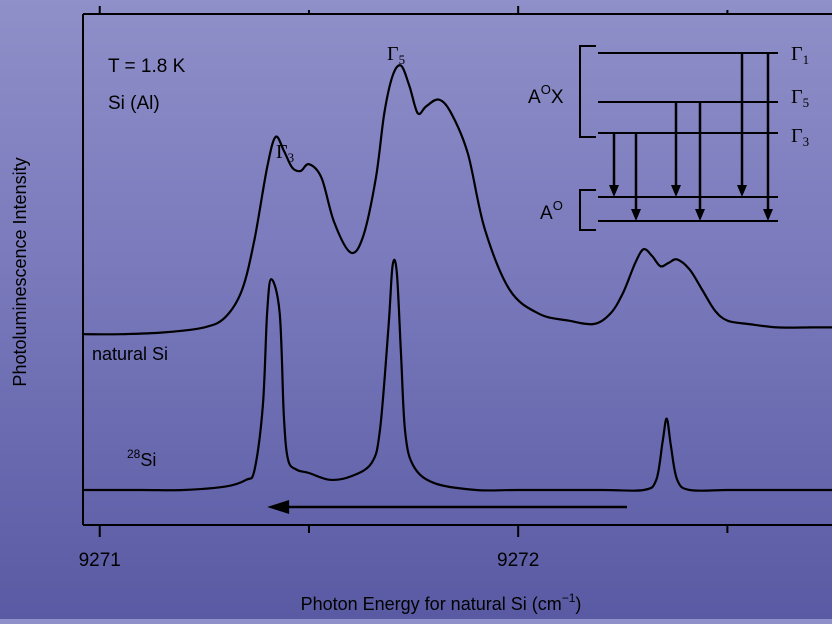 This screenshot has width=832, height=624. What do you see at coordinates (518, 560) in the screenshot?
I see `x-tick-label: 9272` at bounding box center [518, 560].